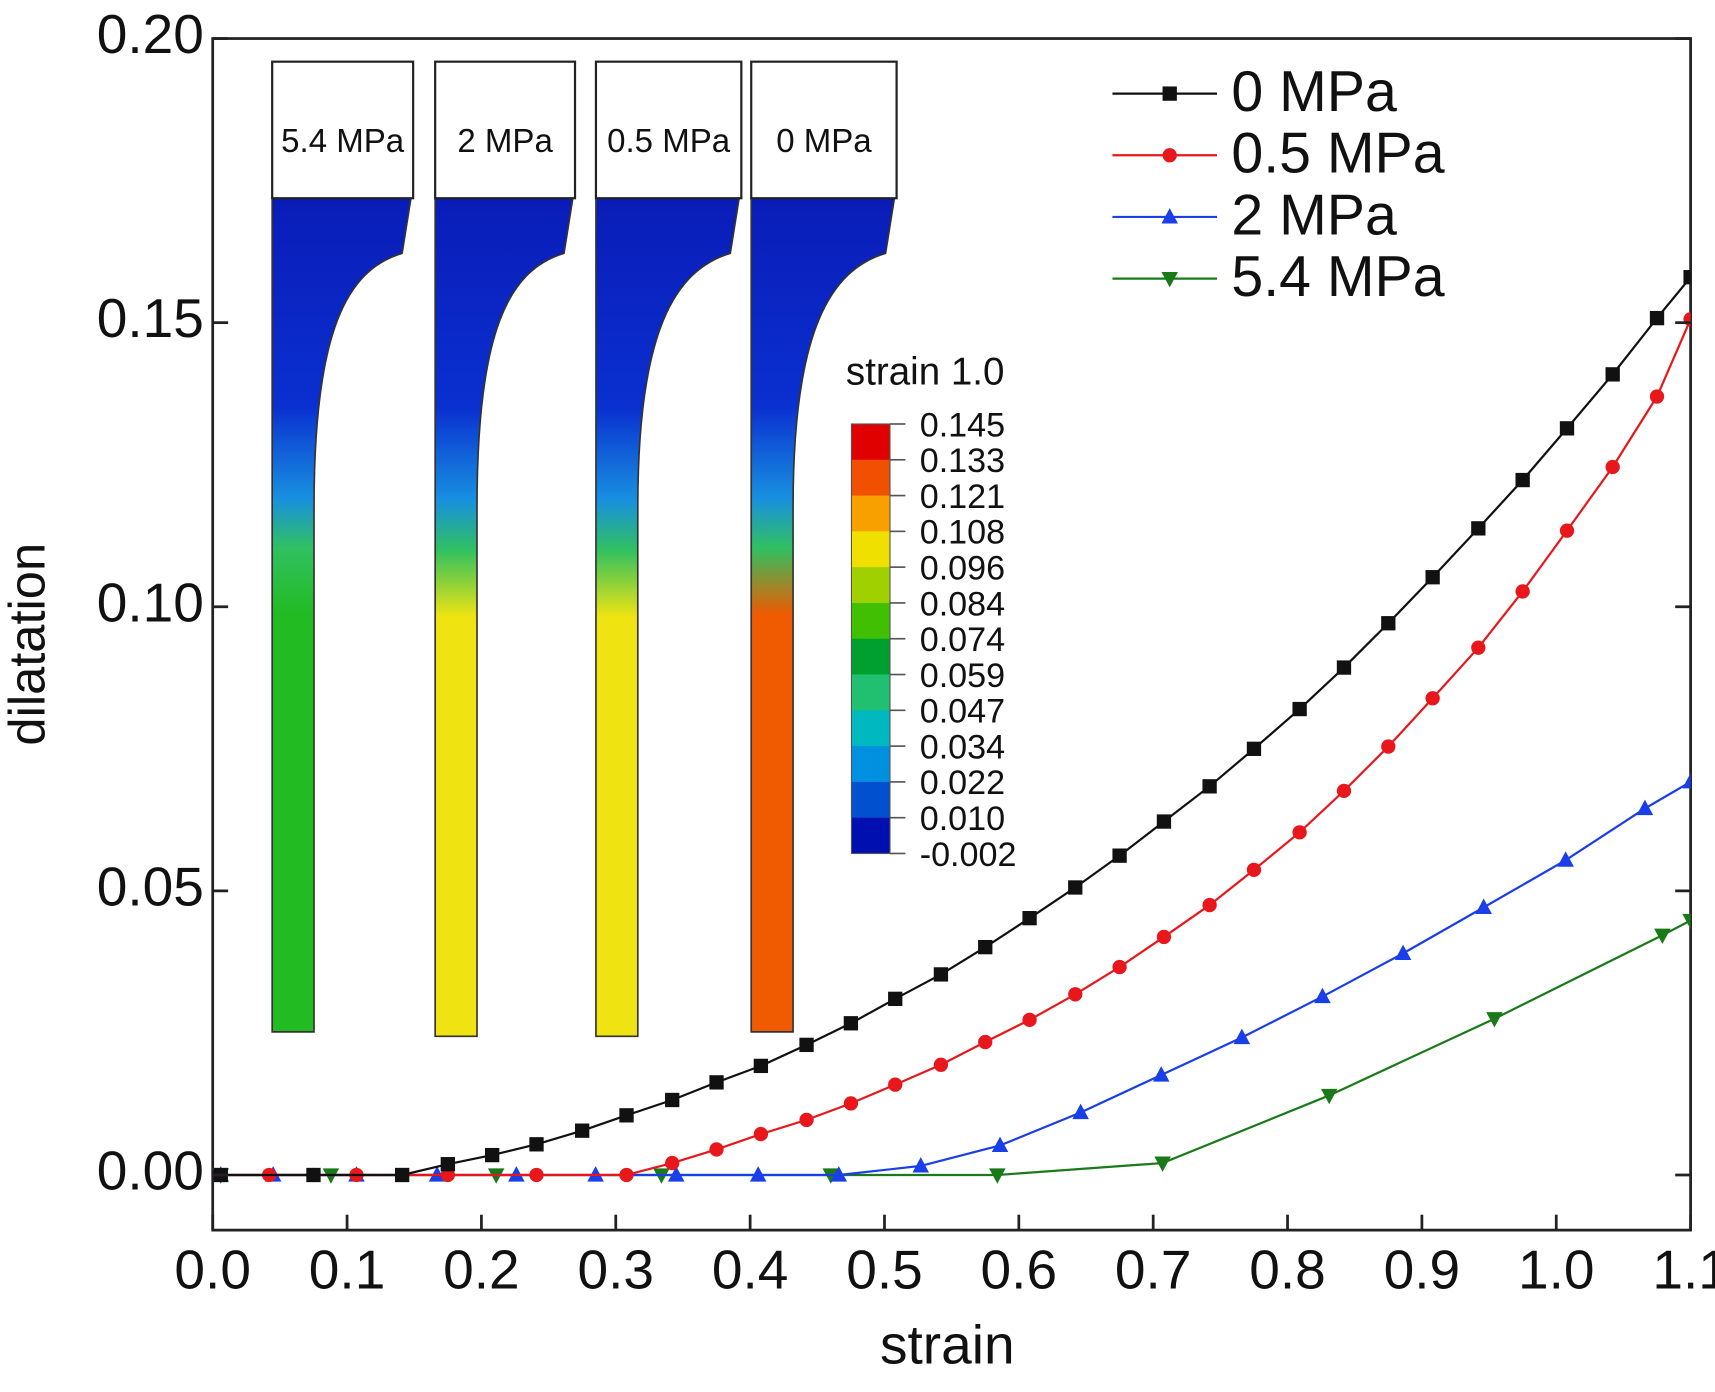  I want to click on legend-label: 0.5 MPa, so click(1337, 154).